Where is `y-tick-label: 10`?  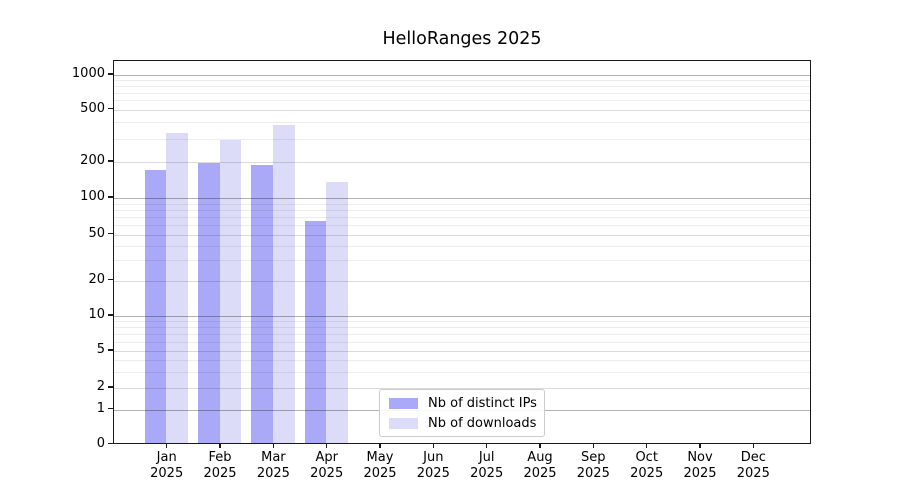 y-tick-label: 10 is located at coordinates (96, 314).